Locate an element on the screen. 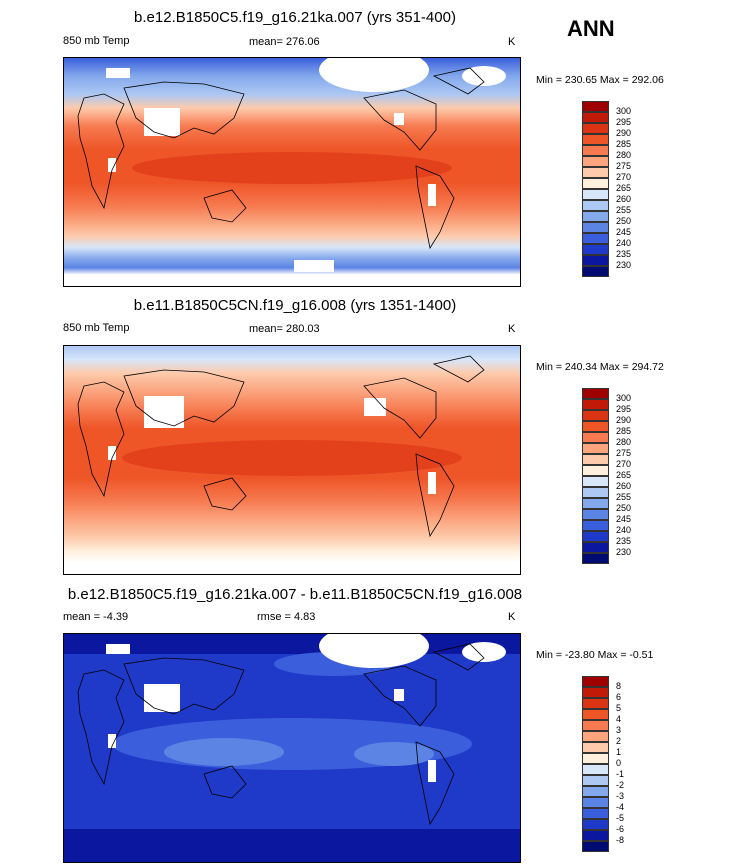 The height and width of the screenshot is (866, 733). colorbar-tick-label: -3 is located at coordinates (620, 796).